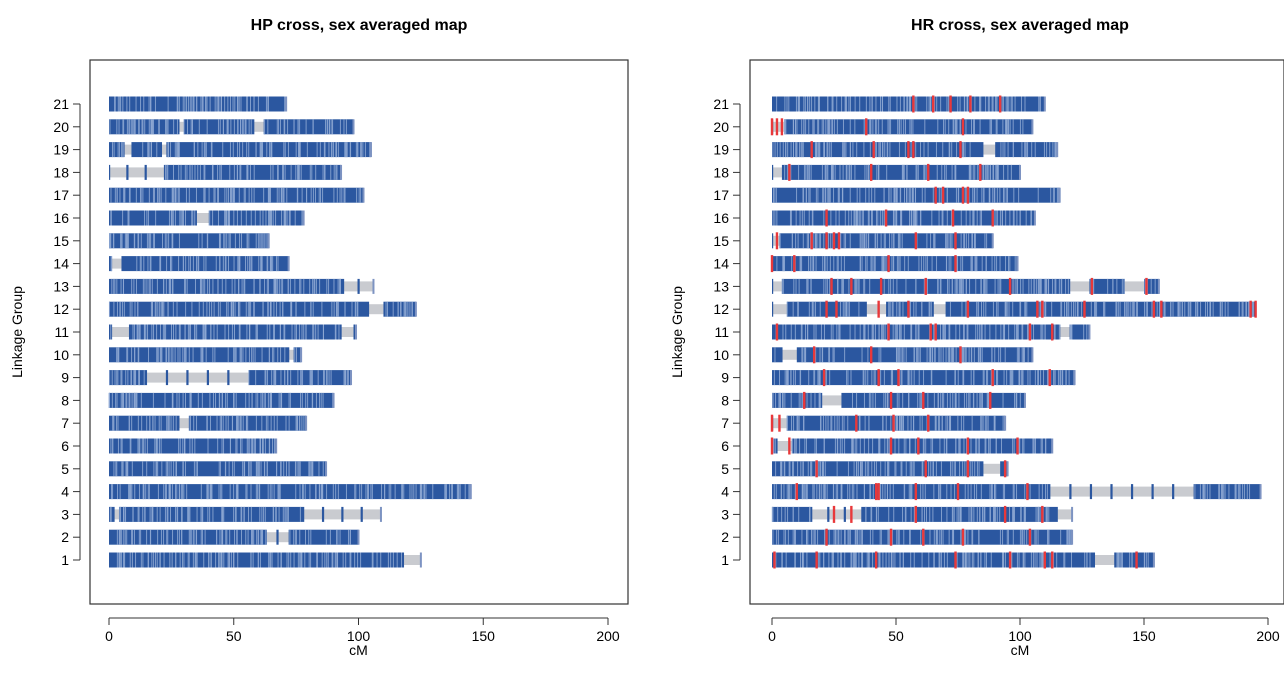  What do you see at coordinates (721, 218) in the screenshot?
I see `y-tick-label: 16` at bounding box center [721, 218].